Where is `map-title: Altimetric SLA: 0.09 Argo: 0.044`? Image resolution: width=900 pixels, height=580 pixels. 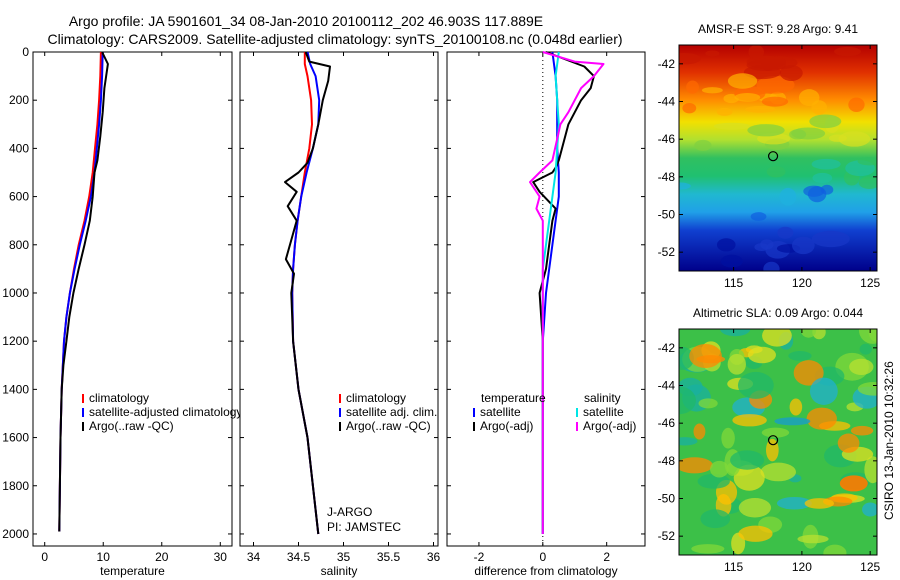 map-title: Altimetric SLA: 0.09 Argo: 0.044 is located at coordinates (778, 313).